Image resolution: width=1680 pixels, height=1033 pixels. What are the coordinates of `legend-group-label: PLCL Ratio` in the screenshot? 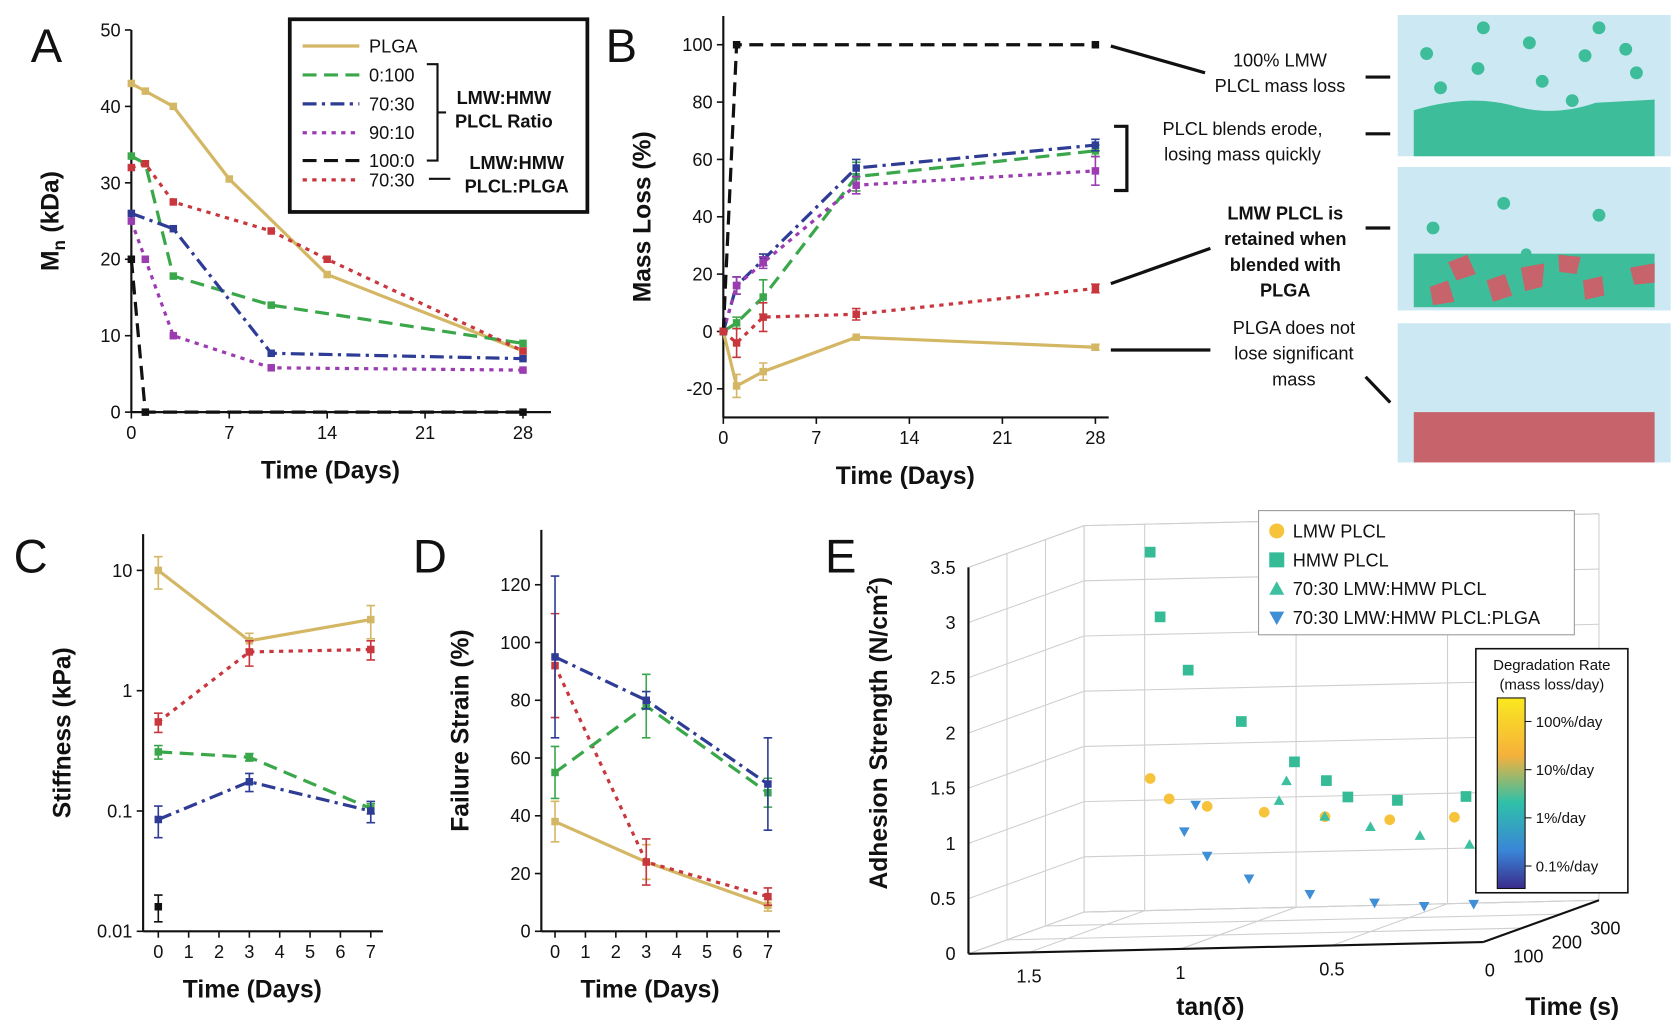 It's located at (504, 121).